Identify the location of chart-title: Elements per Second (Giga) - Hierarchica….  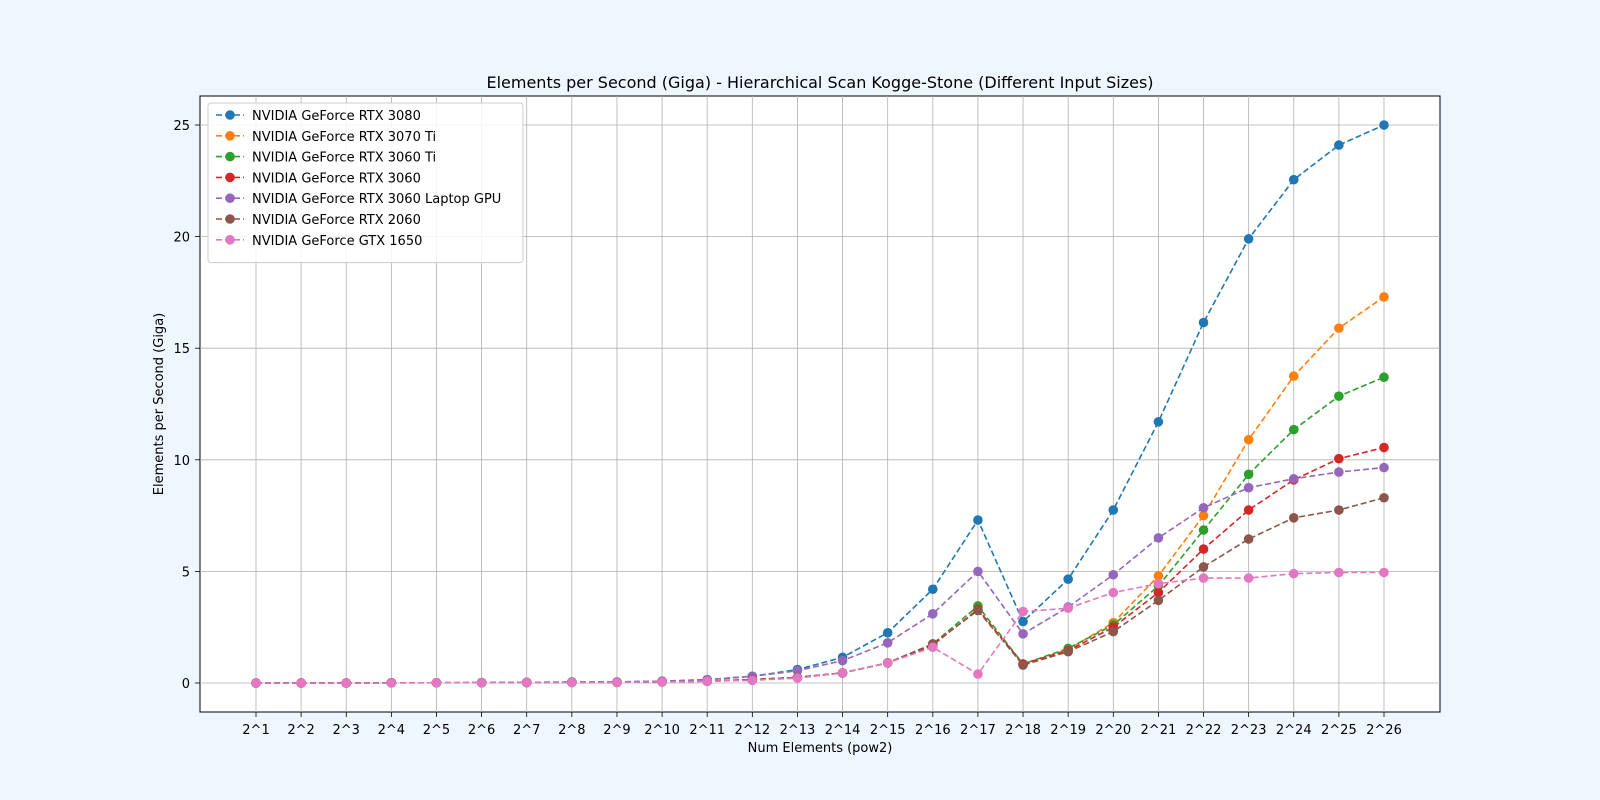
(819, 82).